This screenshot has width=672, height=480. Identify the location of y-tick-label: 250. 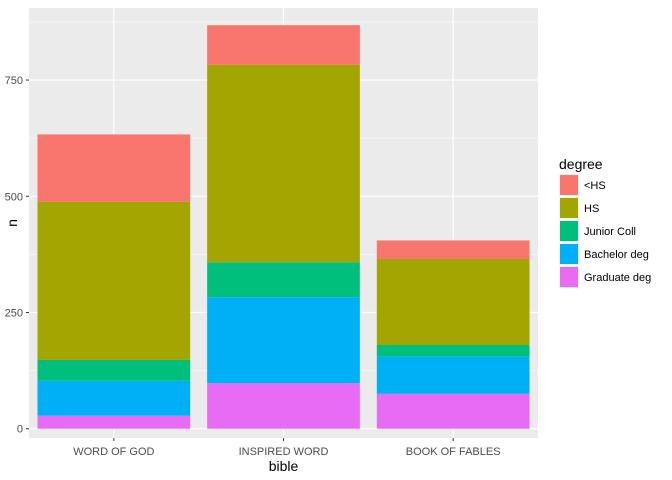
(14, 313).